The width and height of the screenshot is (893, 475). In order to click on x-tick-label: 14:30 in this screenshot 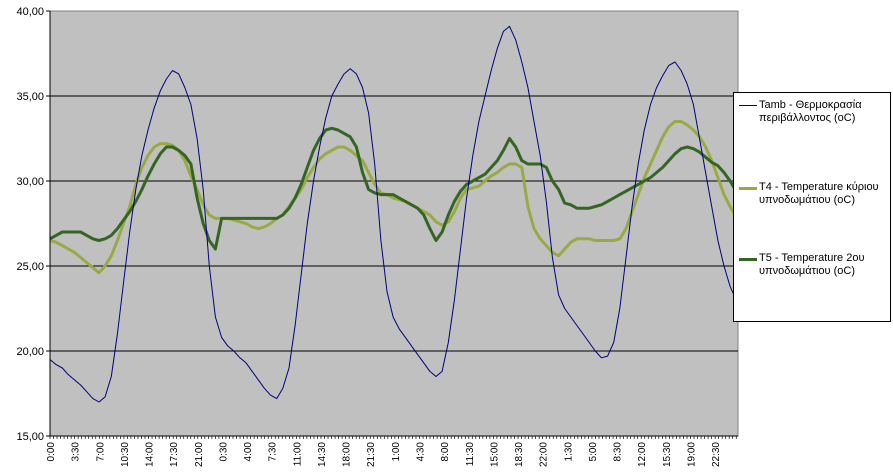, I will do `click(322, 454)`.